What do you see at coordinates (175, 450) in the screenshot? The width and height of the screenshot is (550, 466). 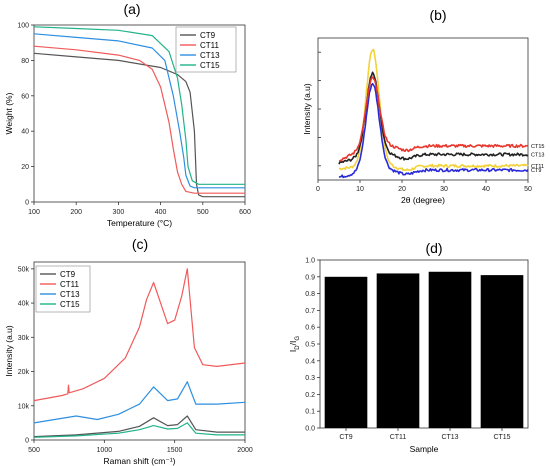 I see `x-tick-label: 1500` at bounding box center [175, 450].